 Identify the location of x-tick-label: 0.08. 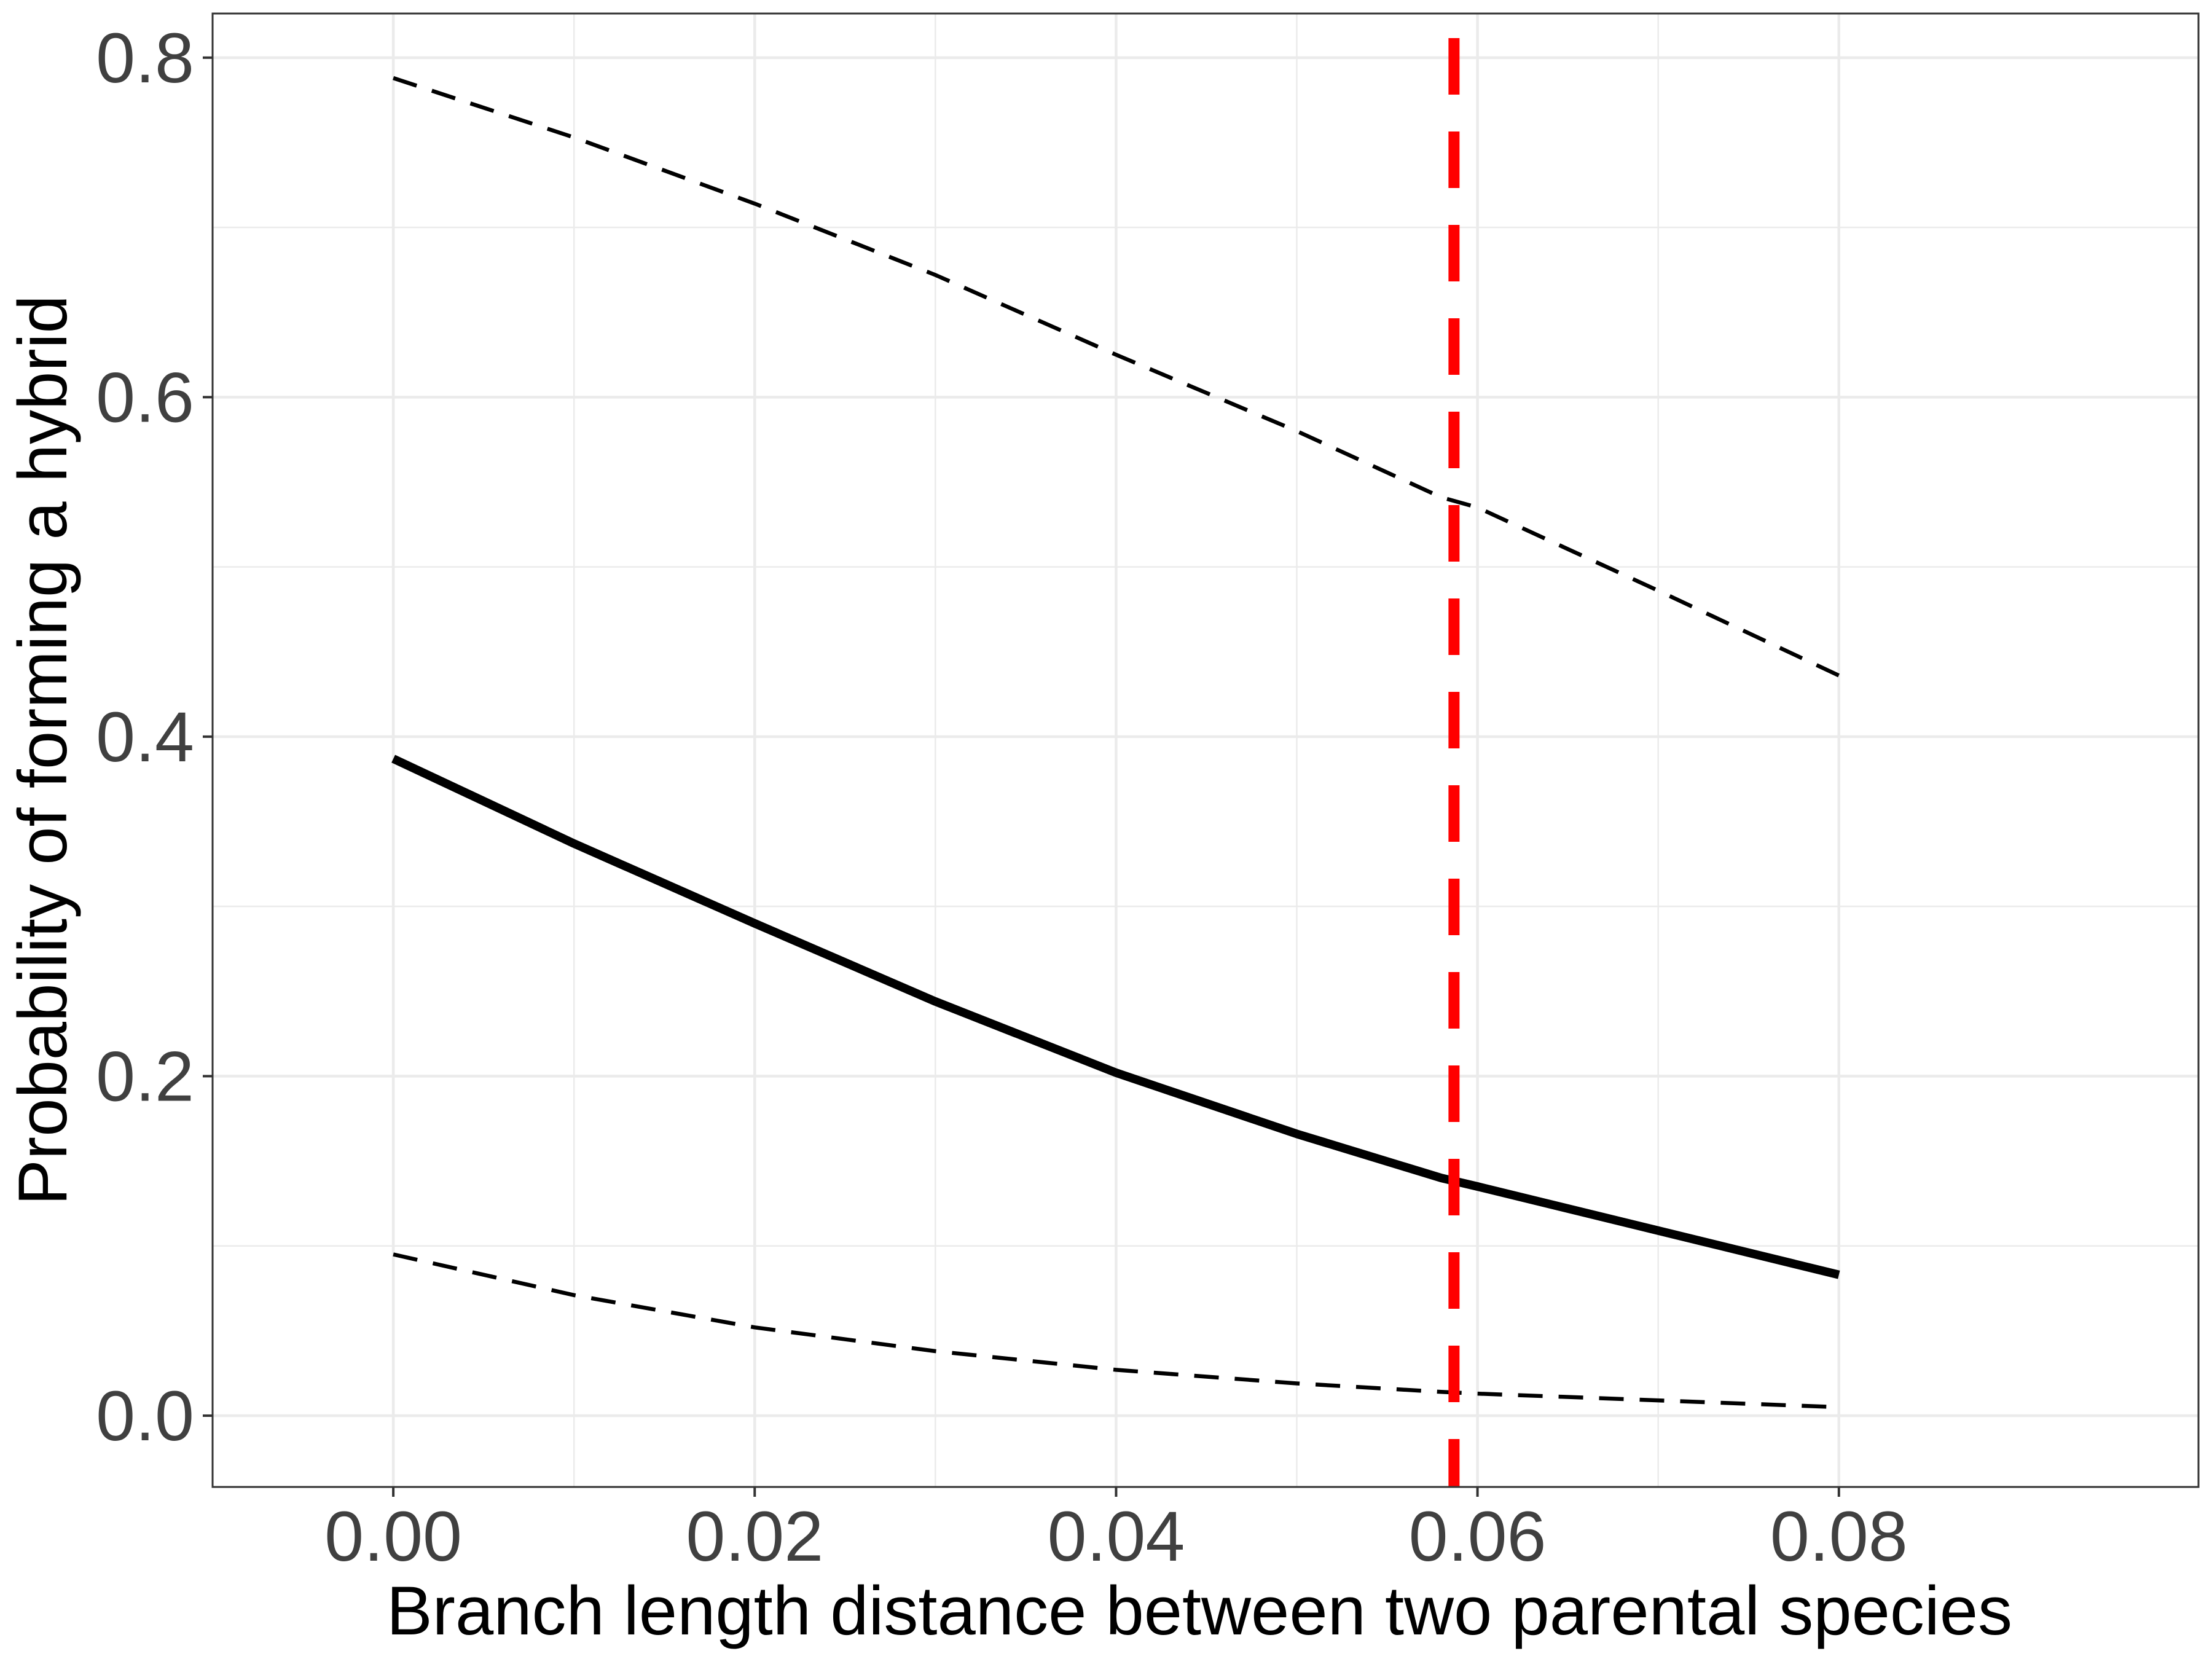
(1839, 1536).